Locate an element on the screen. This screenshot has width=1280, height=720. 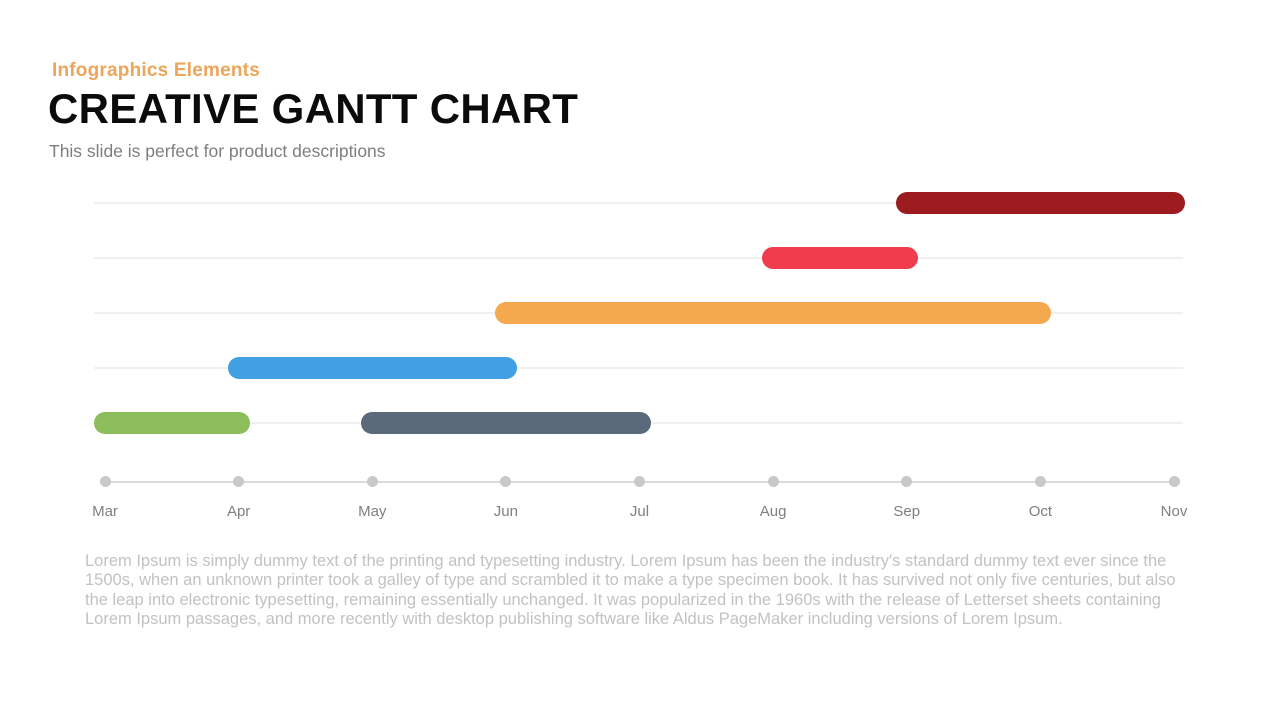
month-label: Mar is located at coordinates (105, 511).